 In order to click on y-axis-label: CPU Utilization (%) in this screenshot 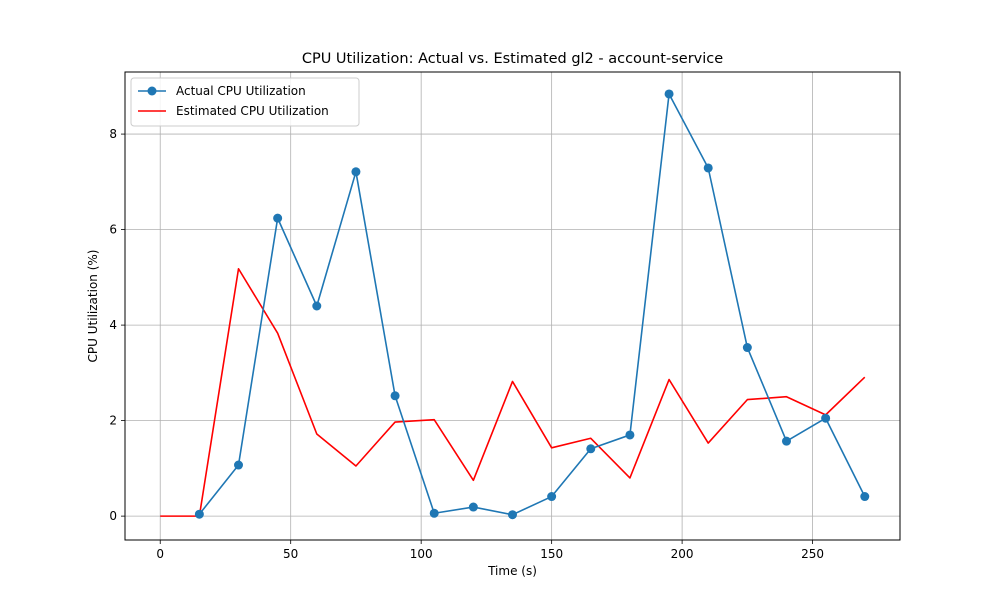, I will do `click(93, 306)`.